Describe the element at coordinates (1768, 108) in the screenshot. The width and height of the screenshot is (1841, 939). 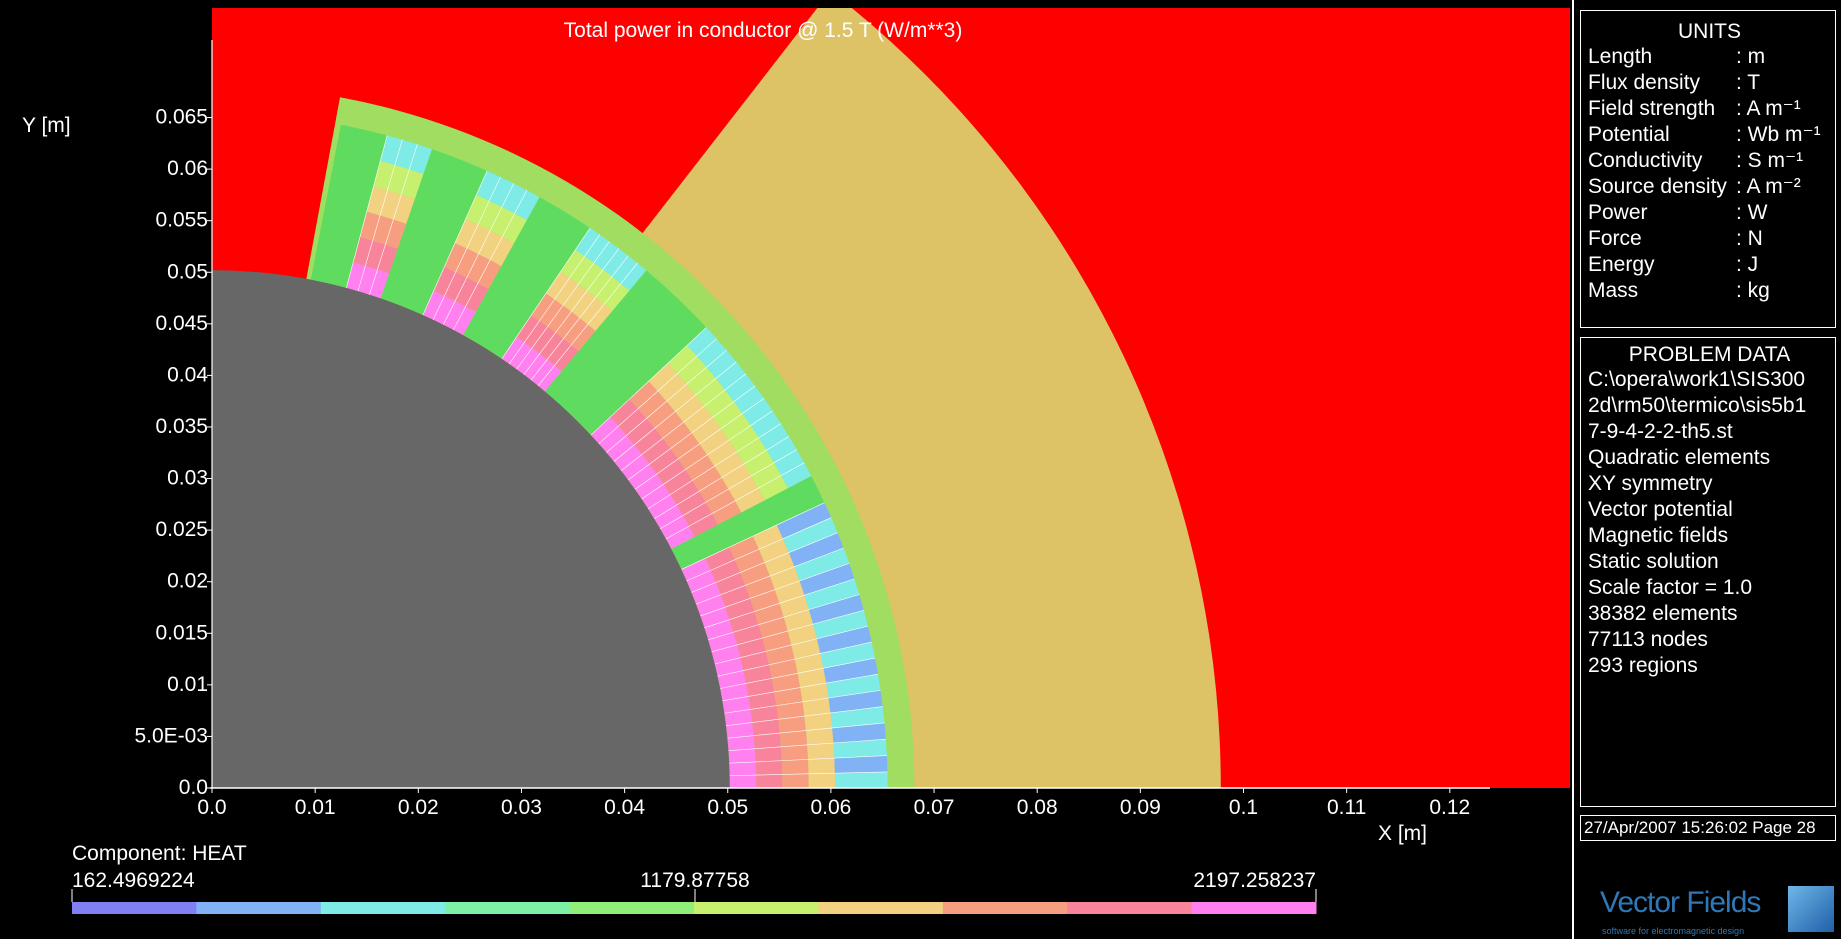
I see `units-value: : A m⁻¹` at that location.